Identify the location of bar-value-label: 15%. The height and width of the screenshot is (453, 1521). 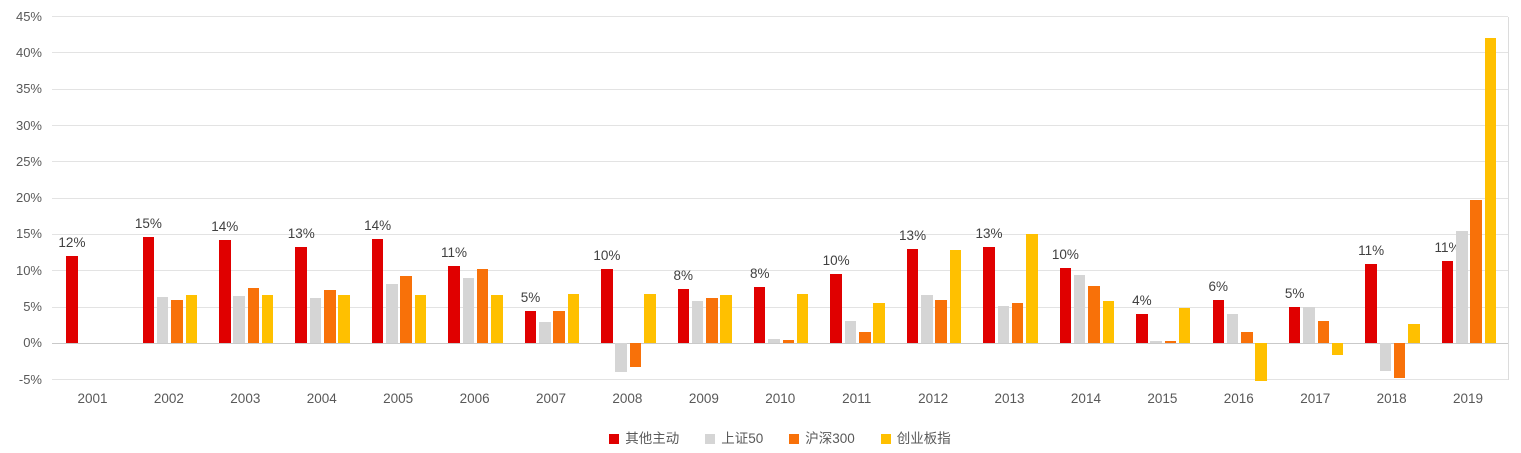
(148, 223).